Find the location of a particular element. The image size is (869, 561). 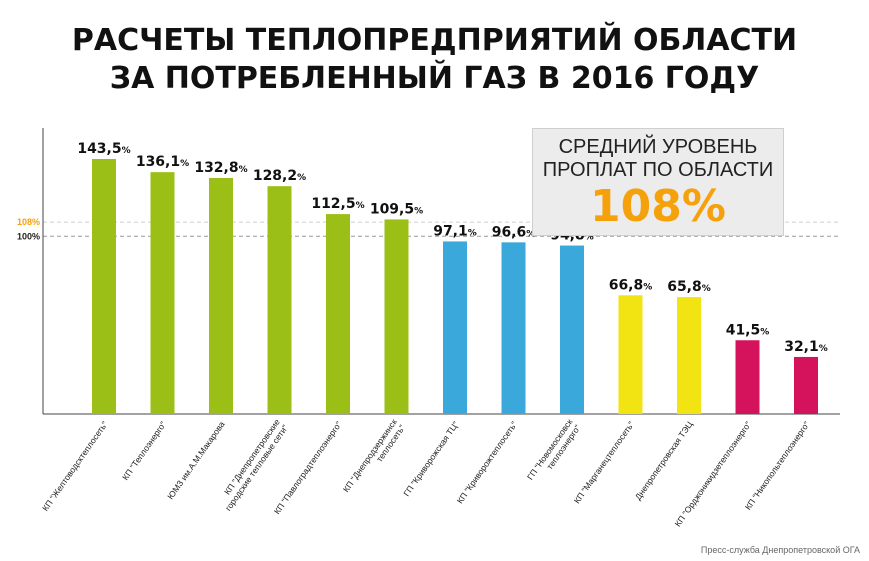

data-label-6: 109,5% is located at coordinates (396, 209).